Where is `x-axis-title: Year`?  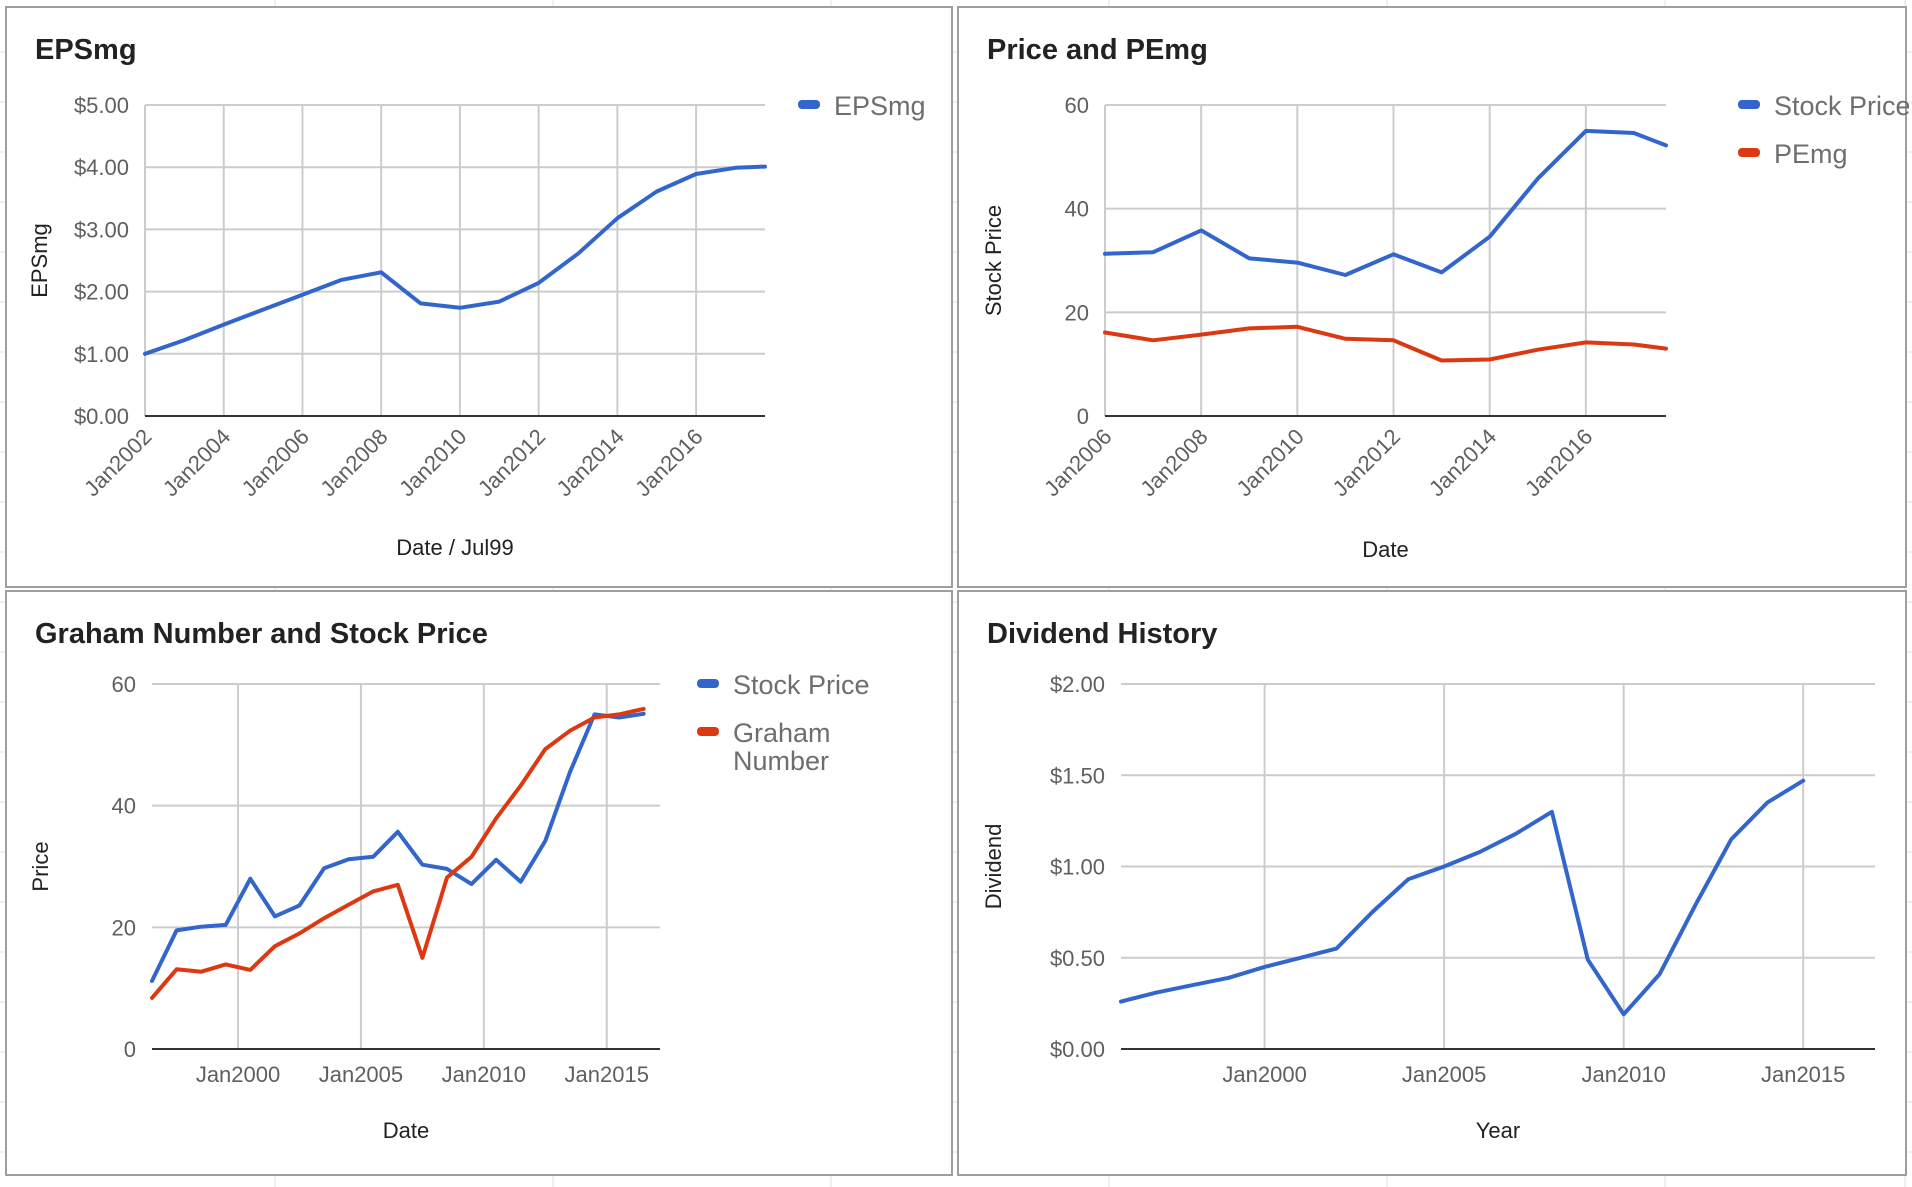
x-axis-title: Year is located at coordinates (1498, 1130).